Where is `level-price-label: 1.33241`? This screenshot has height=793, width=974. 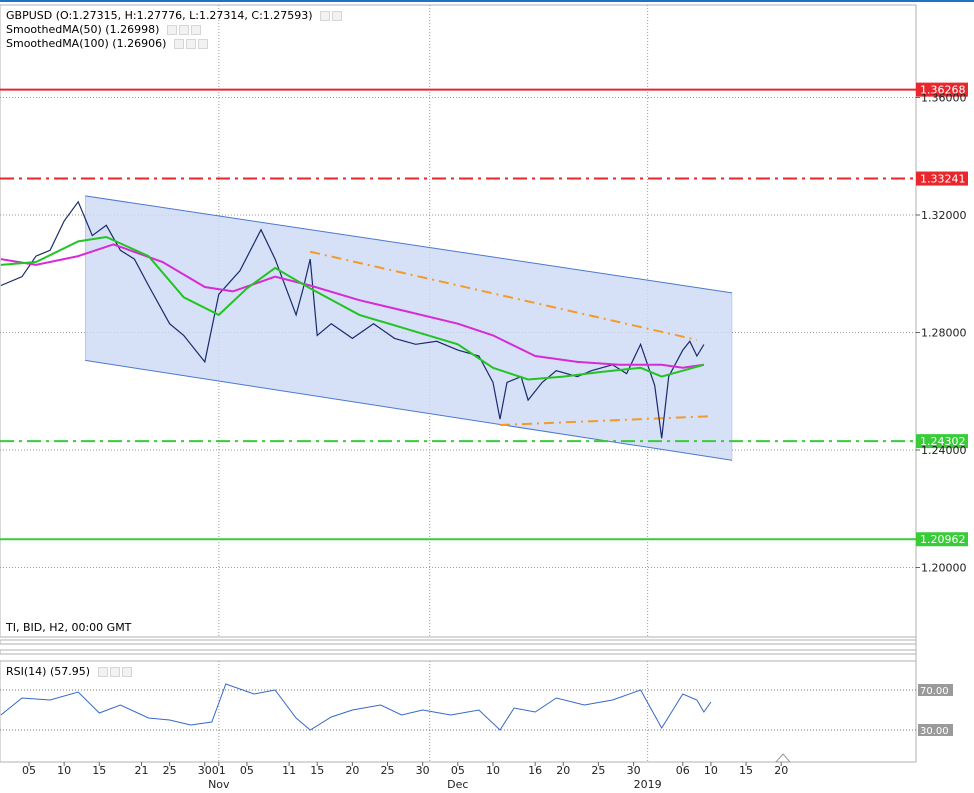 level-price-label: 1.33241 is located at coordinates (943, 179).